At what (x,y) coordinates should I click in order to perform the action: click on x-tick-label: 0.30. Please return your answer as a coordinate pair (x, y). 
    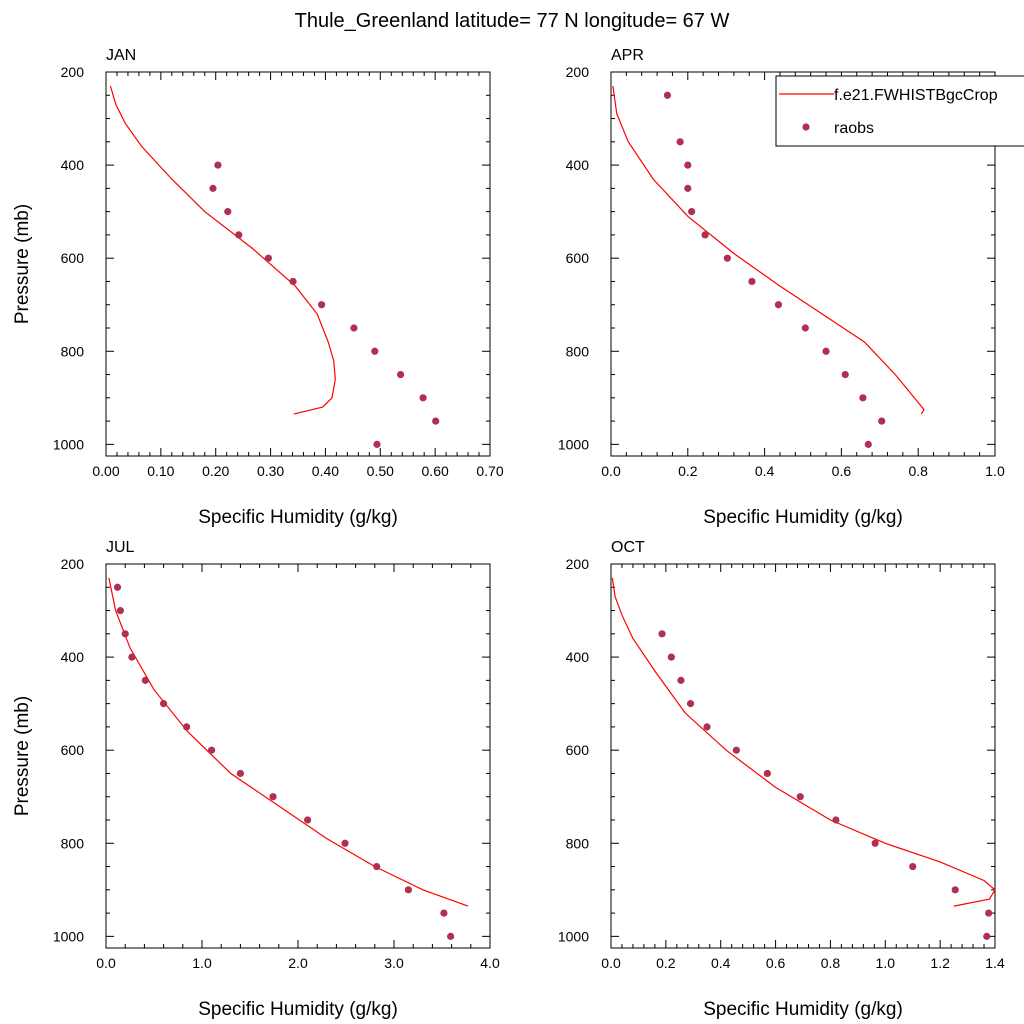
    Looking at the image, I should click on (270, 471).